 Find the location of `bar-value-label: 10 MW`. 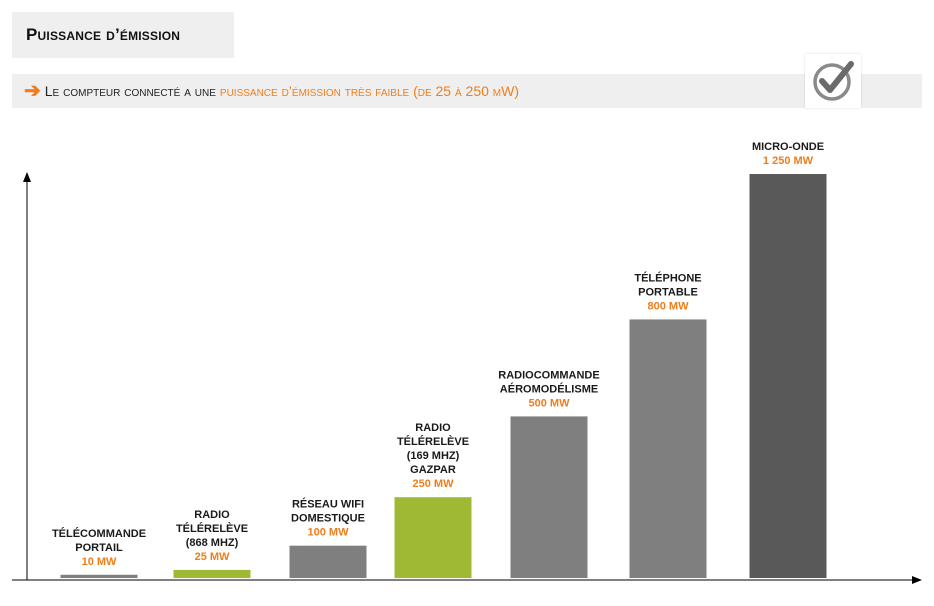

bar-value-label: 10 MW is located at coordinates (99, 562).